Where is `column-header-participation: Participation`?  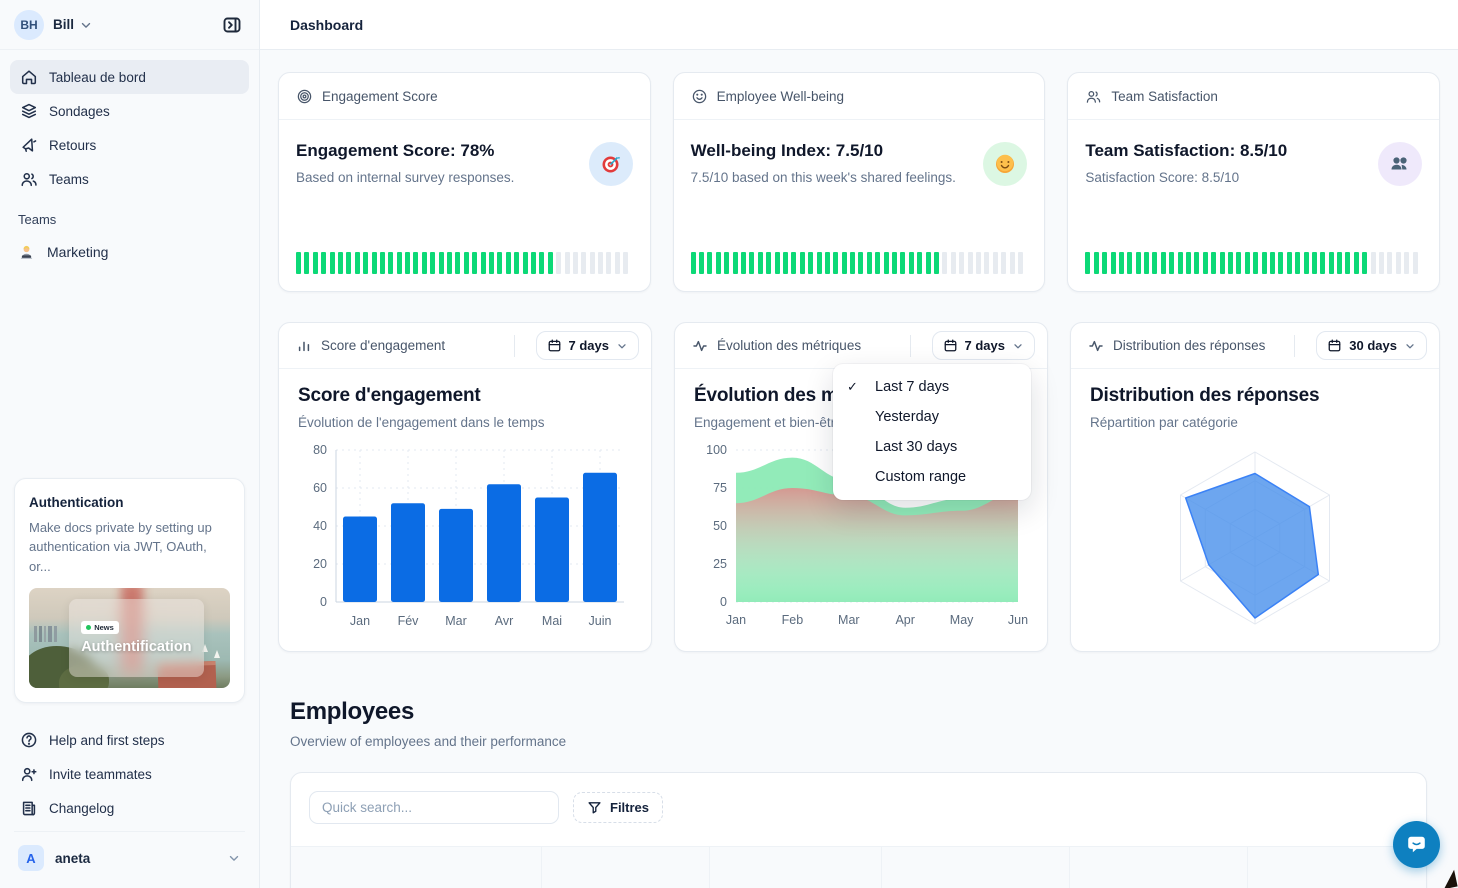
column-header-participation: Participation is located at coordinates (975, 867).